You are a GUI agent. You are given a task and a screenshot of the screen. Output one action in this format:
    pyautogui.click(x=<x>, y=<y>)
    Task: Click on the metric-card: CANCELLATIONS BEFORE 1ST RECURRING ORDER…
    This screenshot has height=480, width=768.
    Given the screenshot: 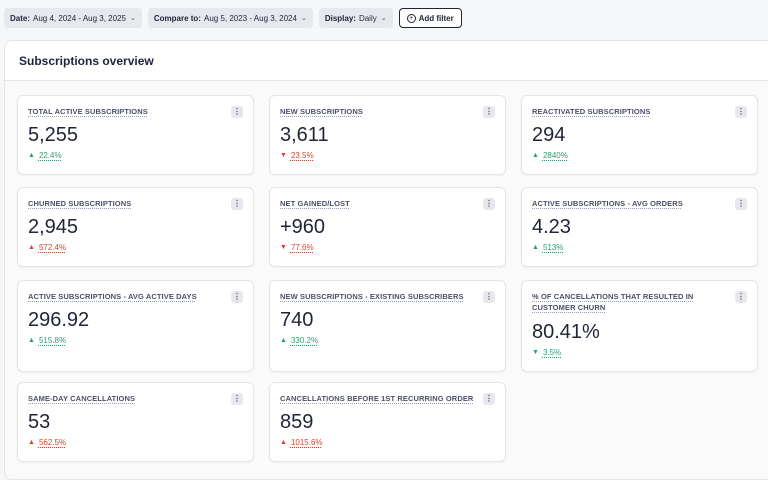 What is the action you would take?
    pyautogui.click(x=387, y=422)
    